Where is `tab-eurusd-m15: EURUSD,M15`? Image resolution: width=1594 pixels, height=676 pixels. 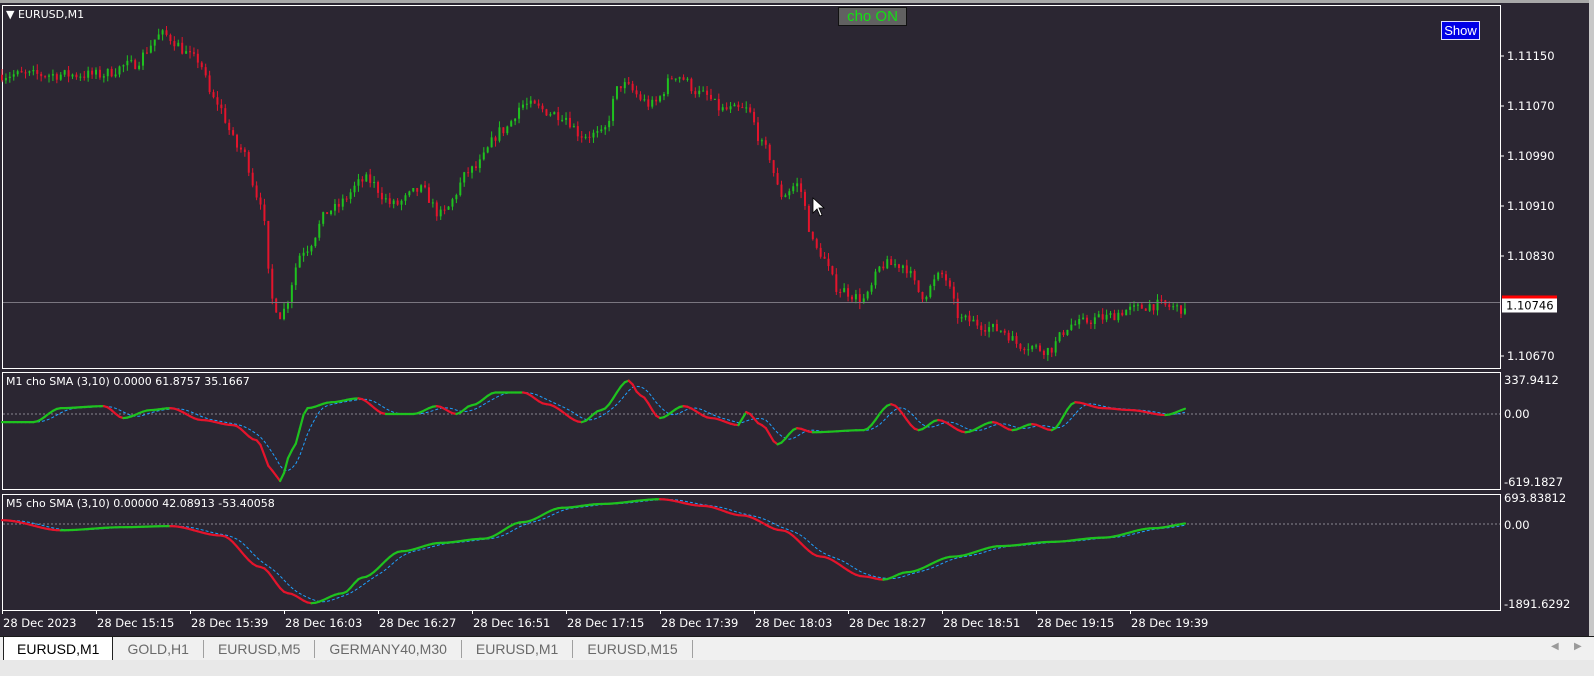
tab-eurusd-m15: EURUSD,M15 is located at coordinates (633, 649).